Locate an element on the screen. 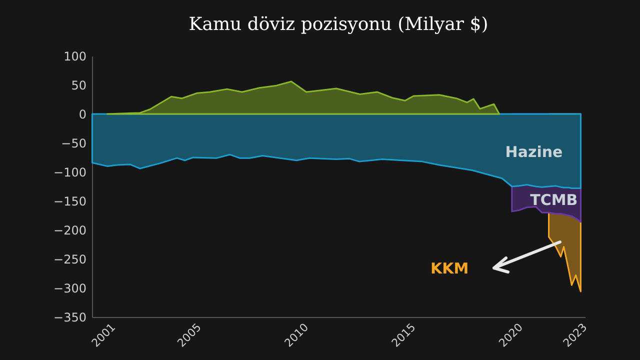  series-label: Hazine is located at coordinates (534, 152).